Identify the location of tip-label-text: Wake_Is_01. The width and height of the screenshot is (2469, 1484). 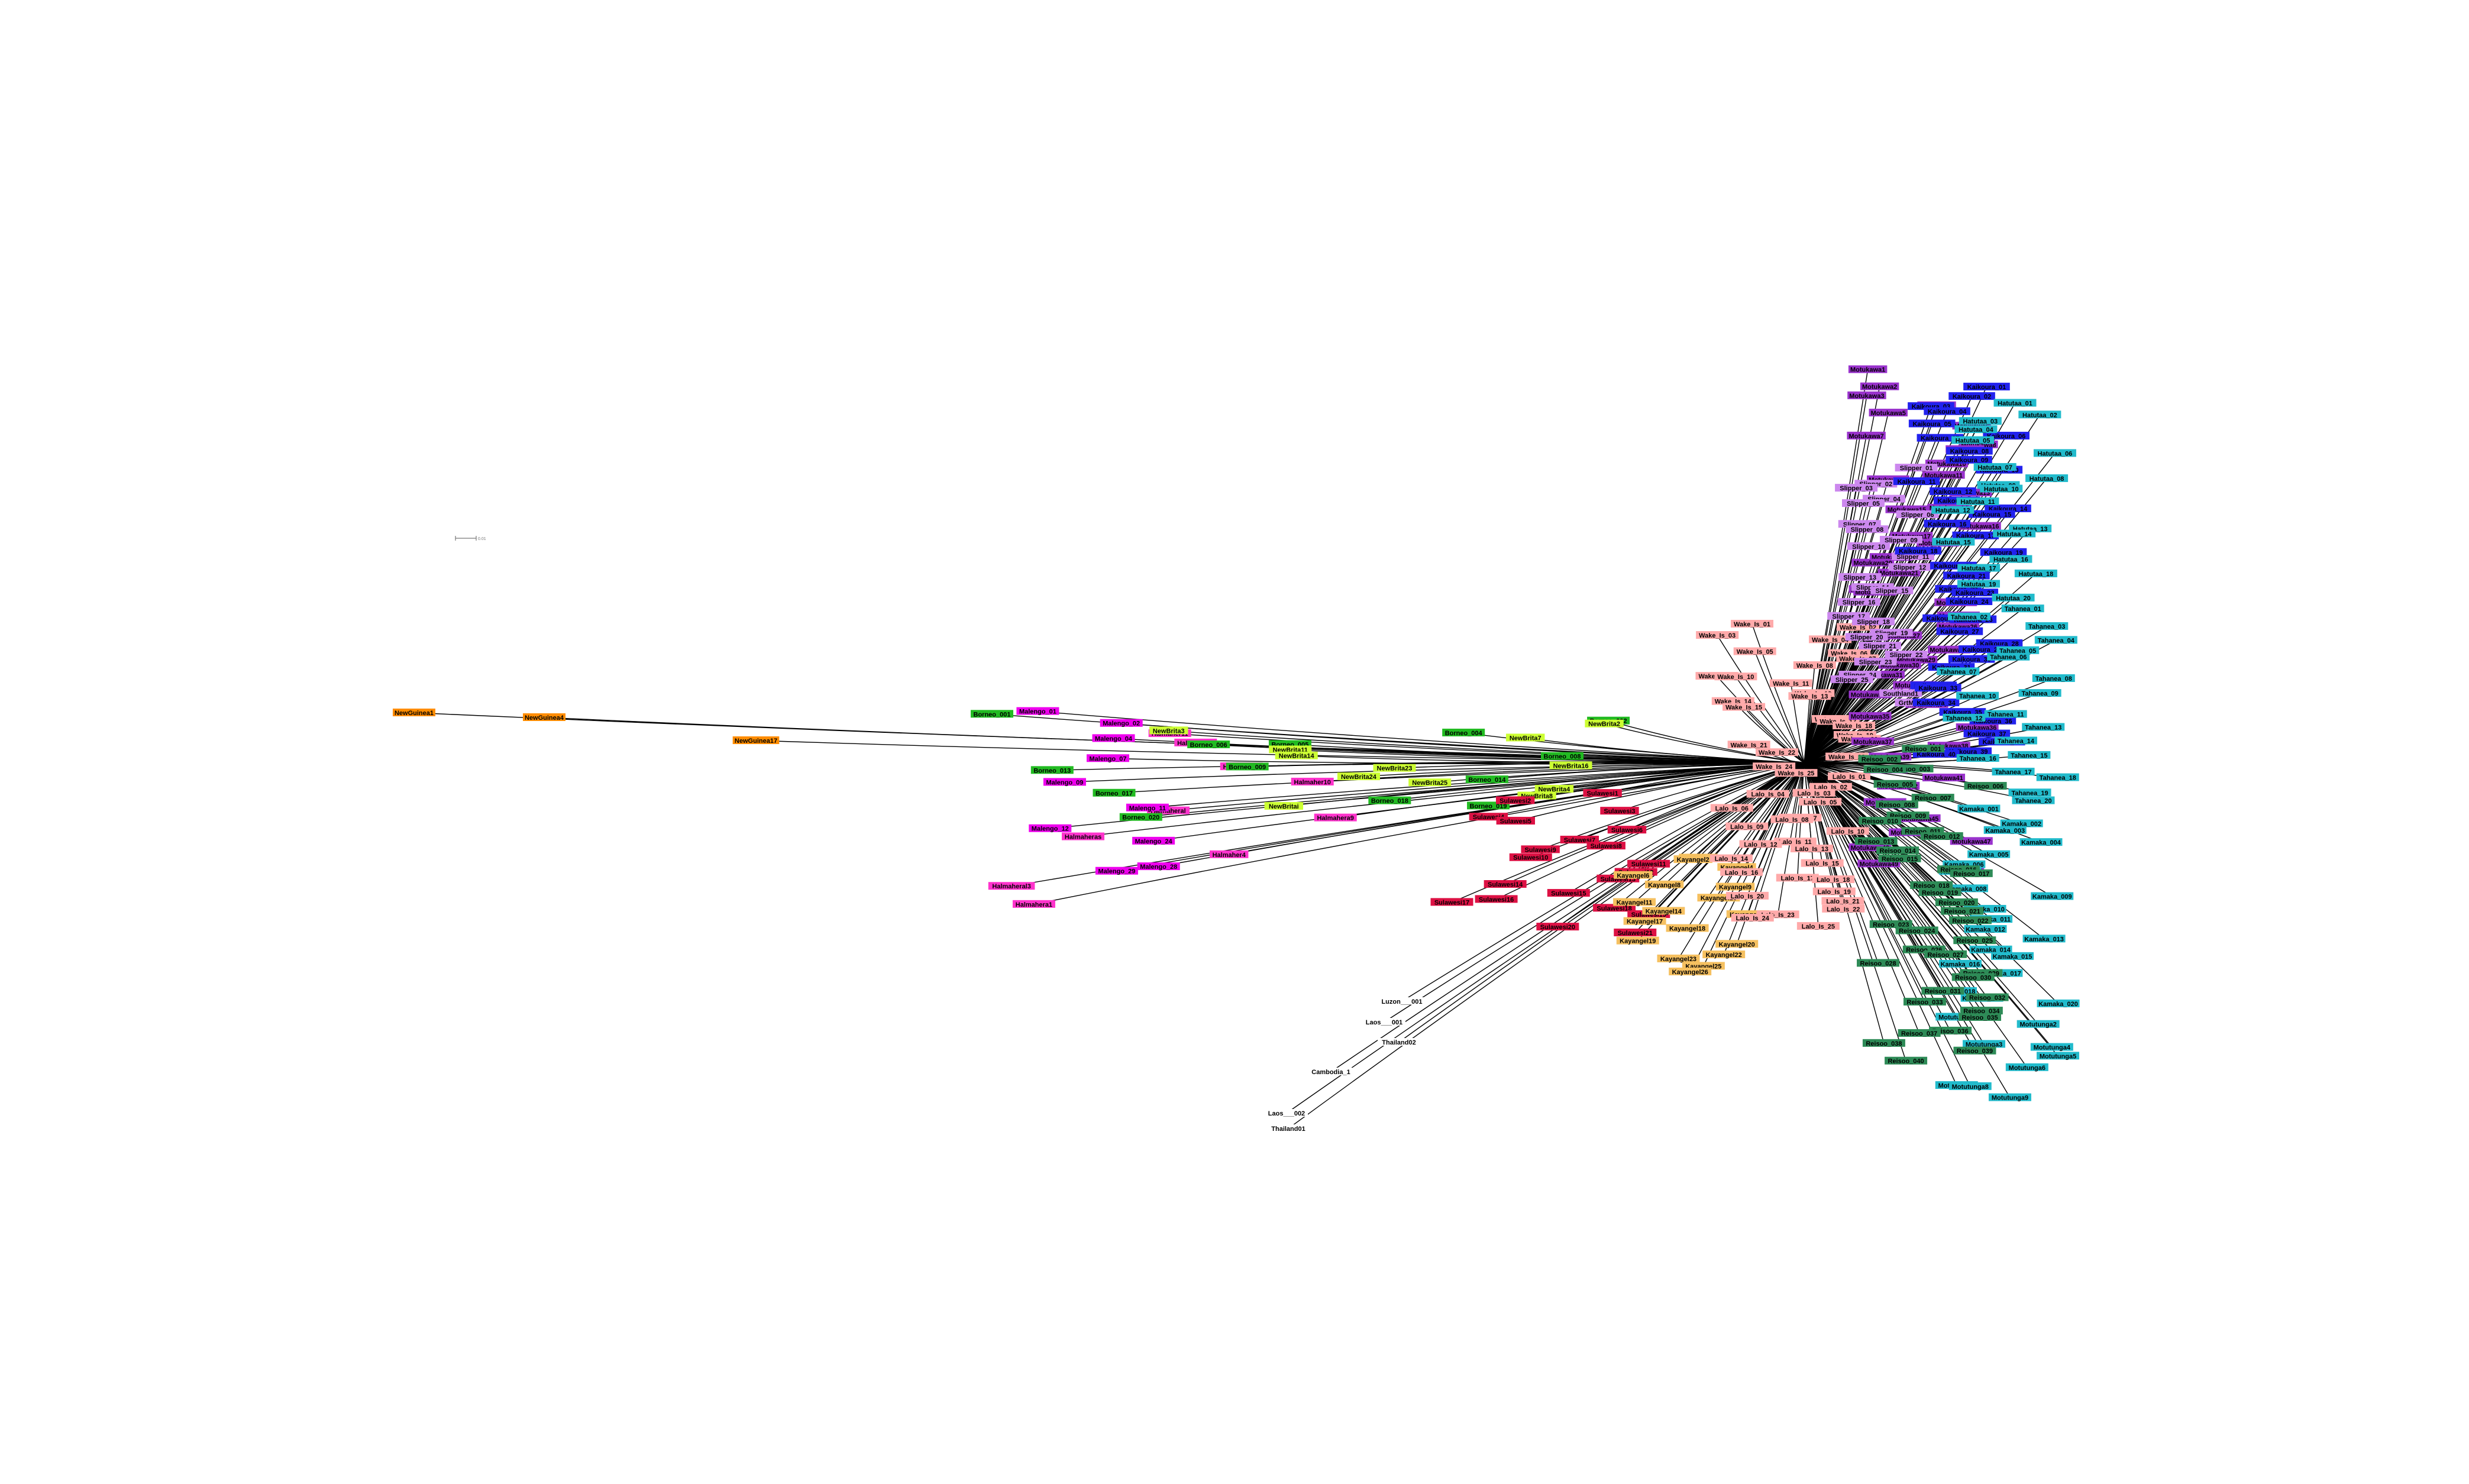
(1752, 624).